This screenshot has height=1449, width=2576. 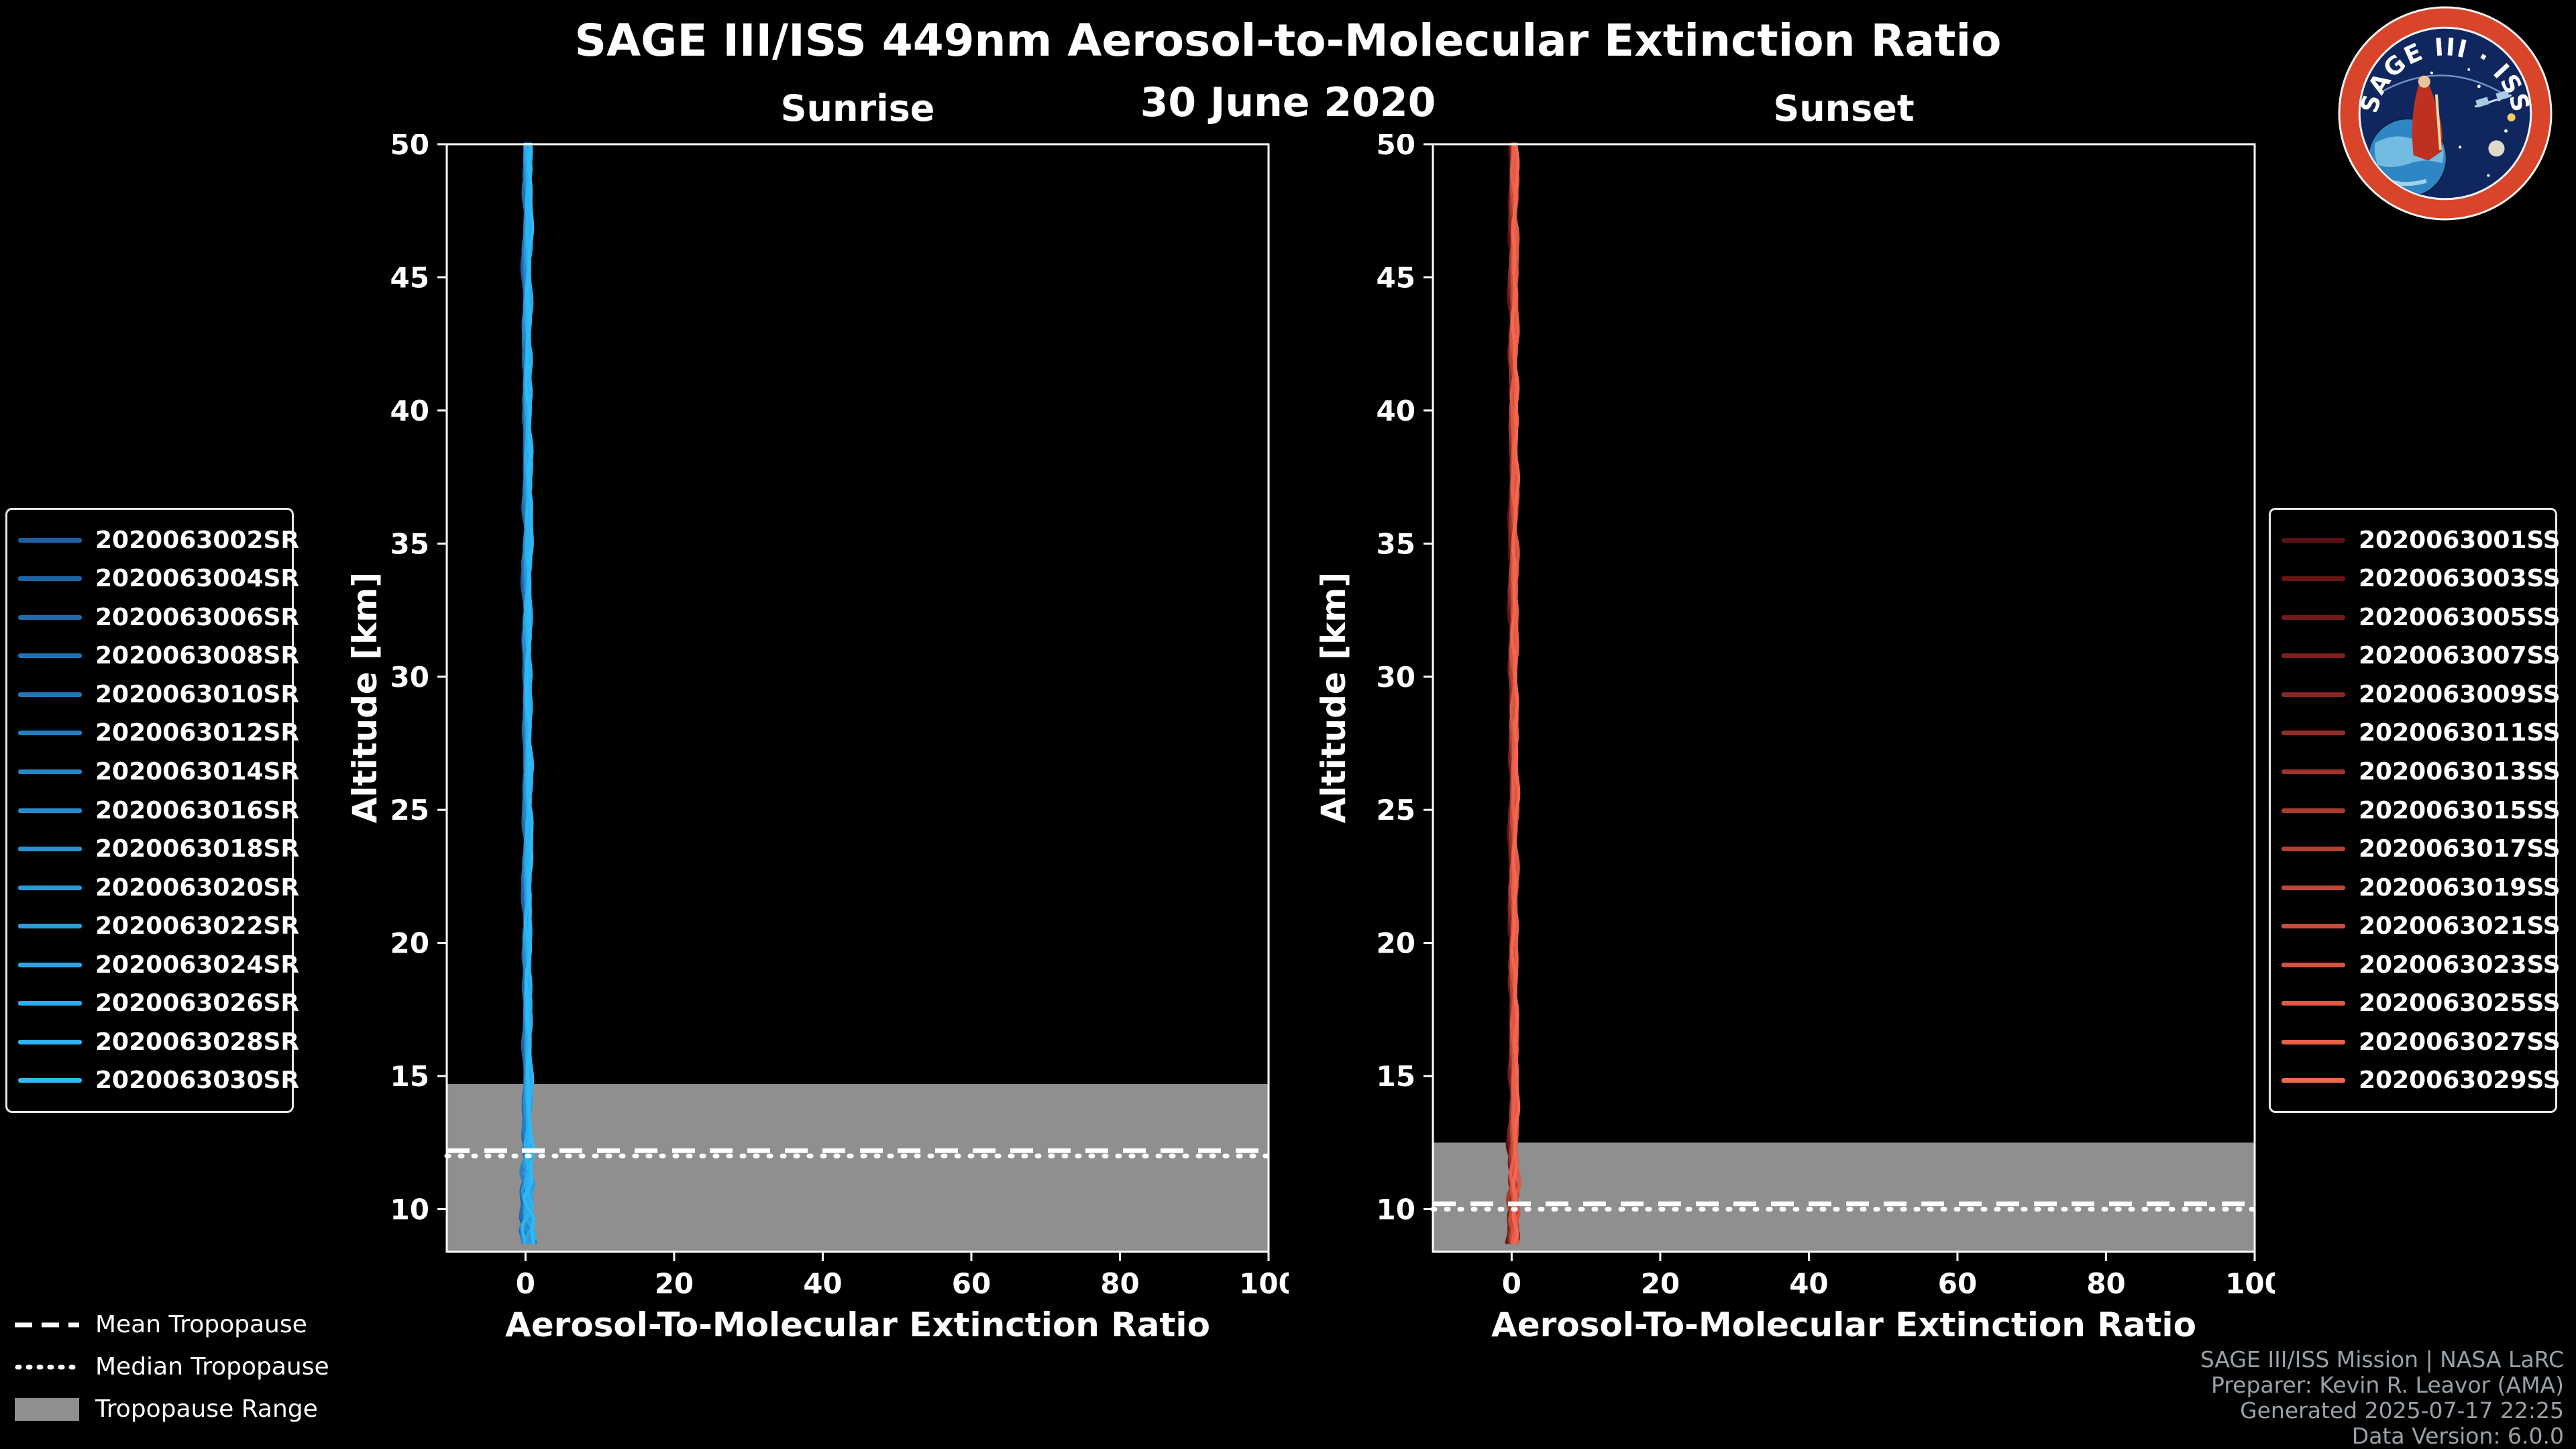 I want to click on legend-item-sunrise: 2020063028SR, so click(x=153, y=1042).